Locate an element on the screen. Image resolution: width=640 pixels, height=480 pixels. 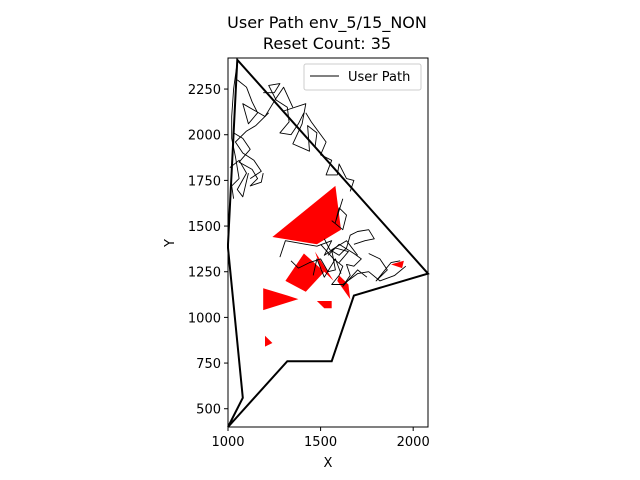
legend-label-user-path: User Path is located at coordinates (379, 77).